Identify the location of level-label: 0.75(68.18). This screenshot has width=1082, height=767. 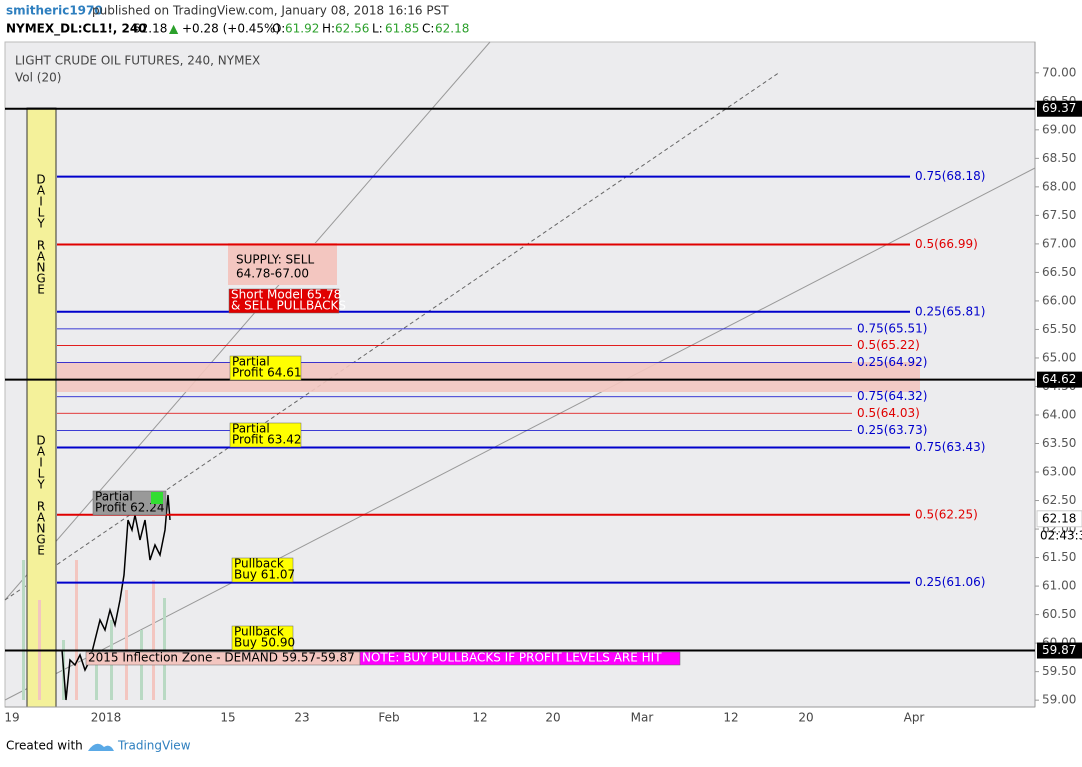
(950, 176).